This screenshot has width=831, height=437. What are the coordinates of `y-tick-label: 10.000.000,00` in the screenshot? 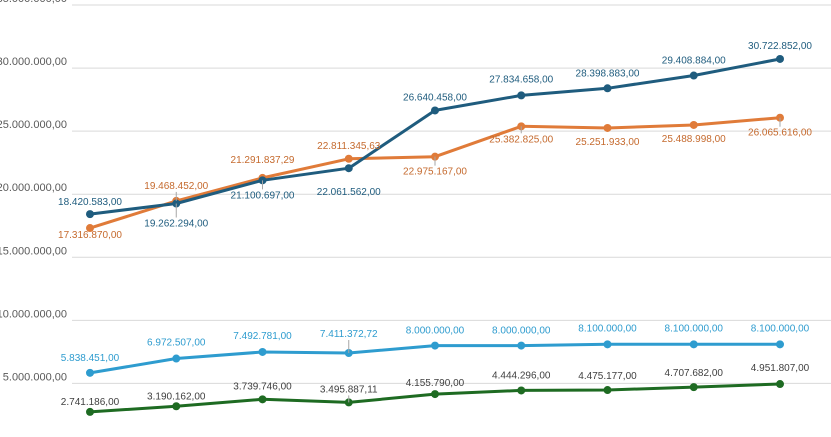 It's located at (33, 314).